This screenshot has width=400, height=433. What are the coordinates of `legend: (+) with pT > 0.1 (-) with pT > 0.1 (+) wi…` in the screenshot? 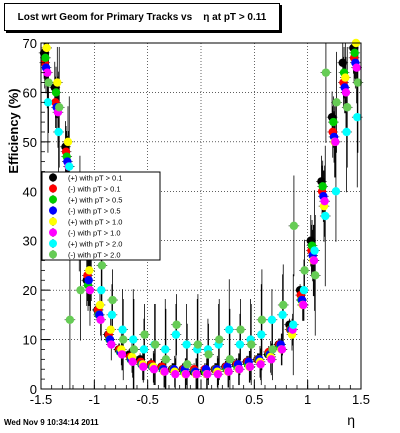 It's located at (101, 216).